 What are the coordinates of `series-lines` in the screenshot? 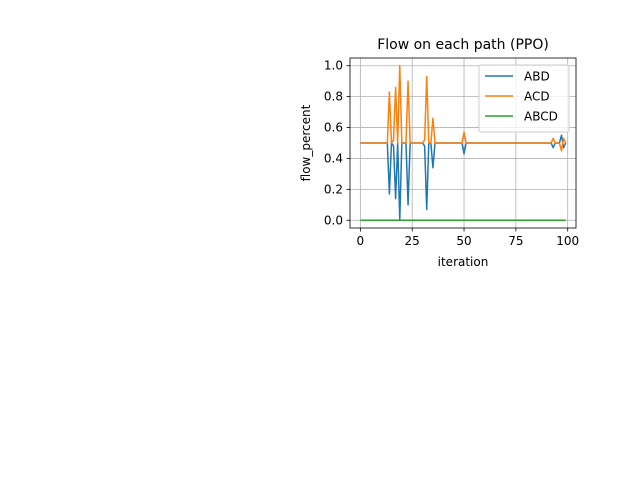 It's located at (463, 143).